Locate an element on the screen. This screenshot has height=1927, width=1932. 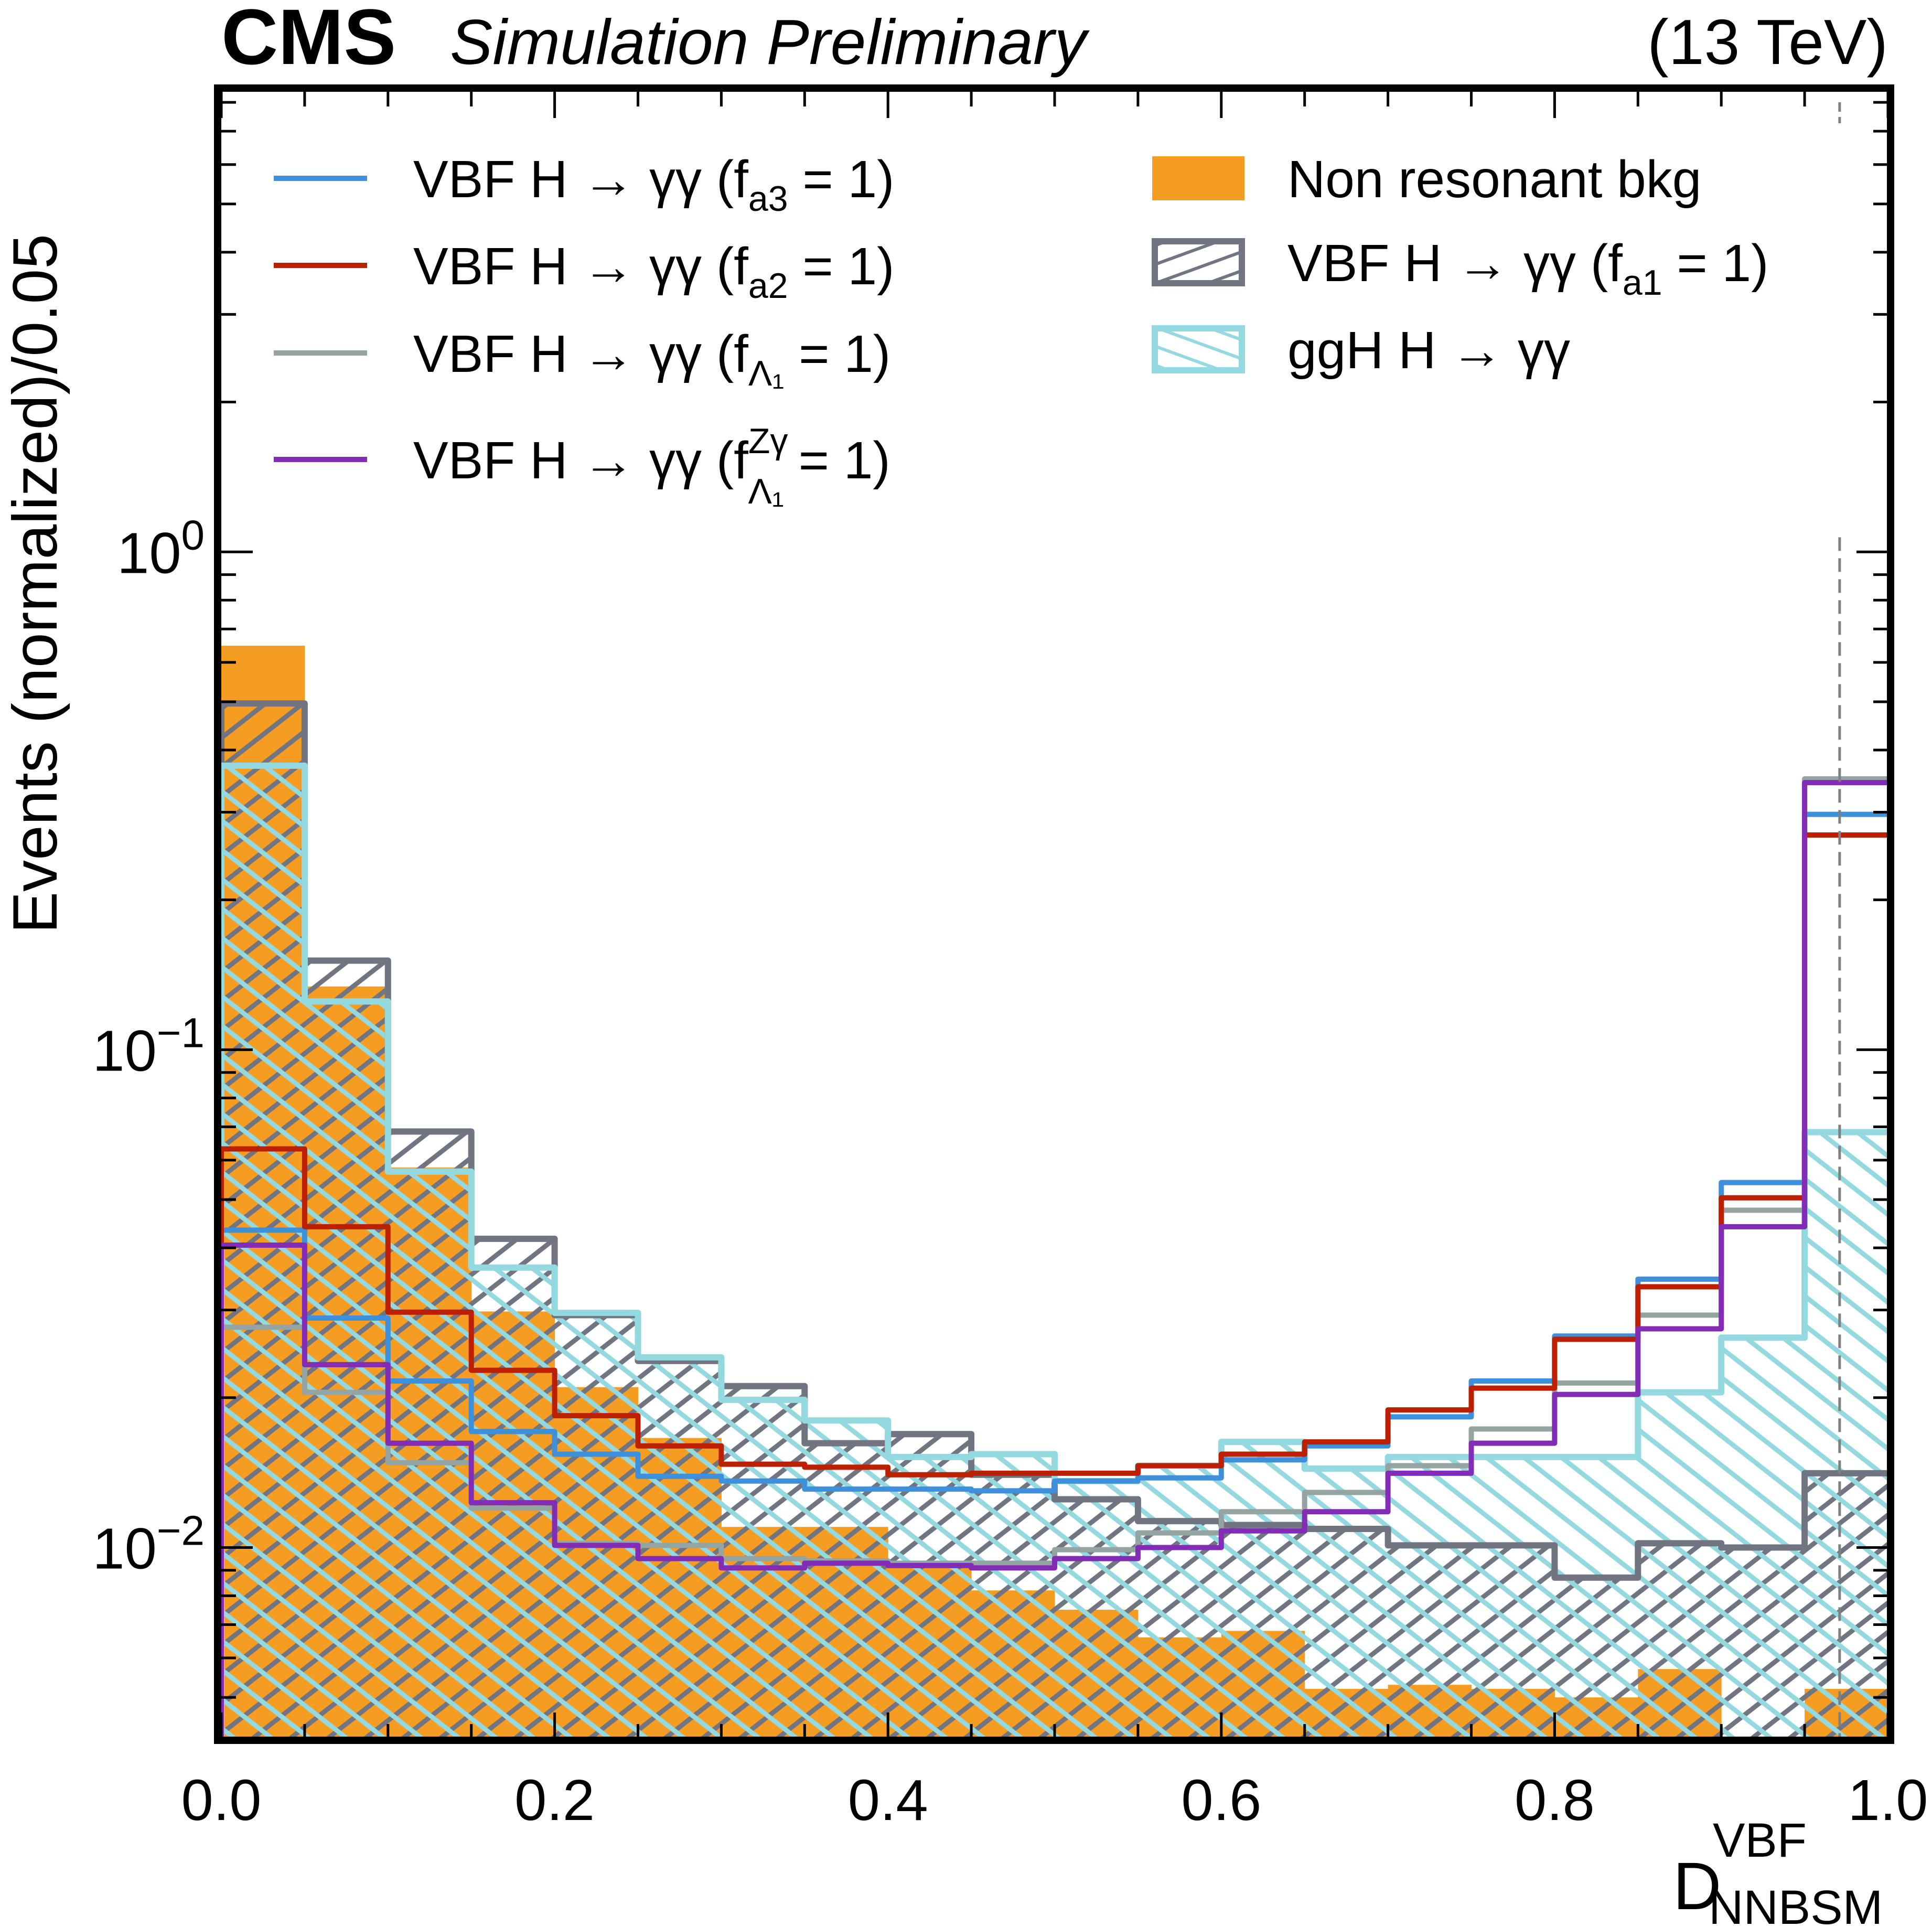
x-tick-label: 0.0 is located at coordinates (221, 1800).